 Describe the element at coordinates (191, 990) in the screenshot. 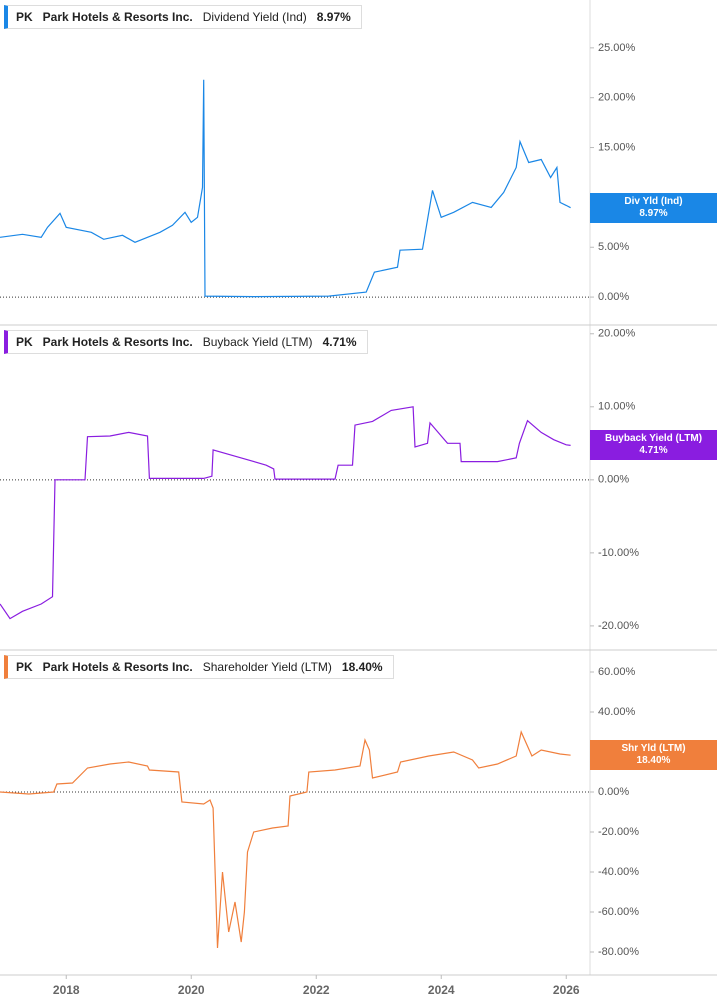

I see `x-tick-label: 2020` at that location.